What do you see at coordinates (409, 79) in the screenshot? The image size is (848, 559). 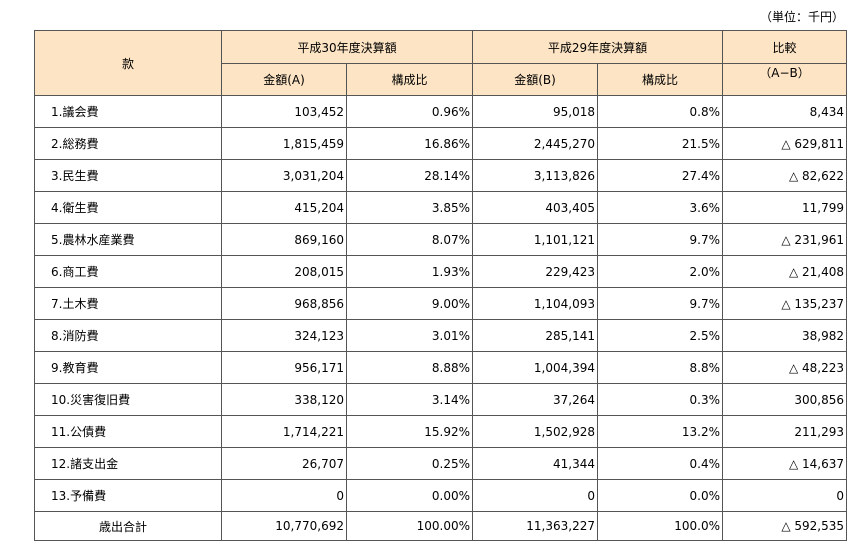 I see `header-ratio-a: 構成比` at bounding box center [409, 79].